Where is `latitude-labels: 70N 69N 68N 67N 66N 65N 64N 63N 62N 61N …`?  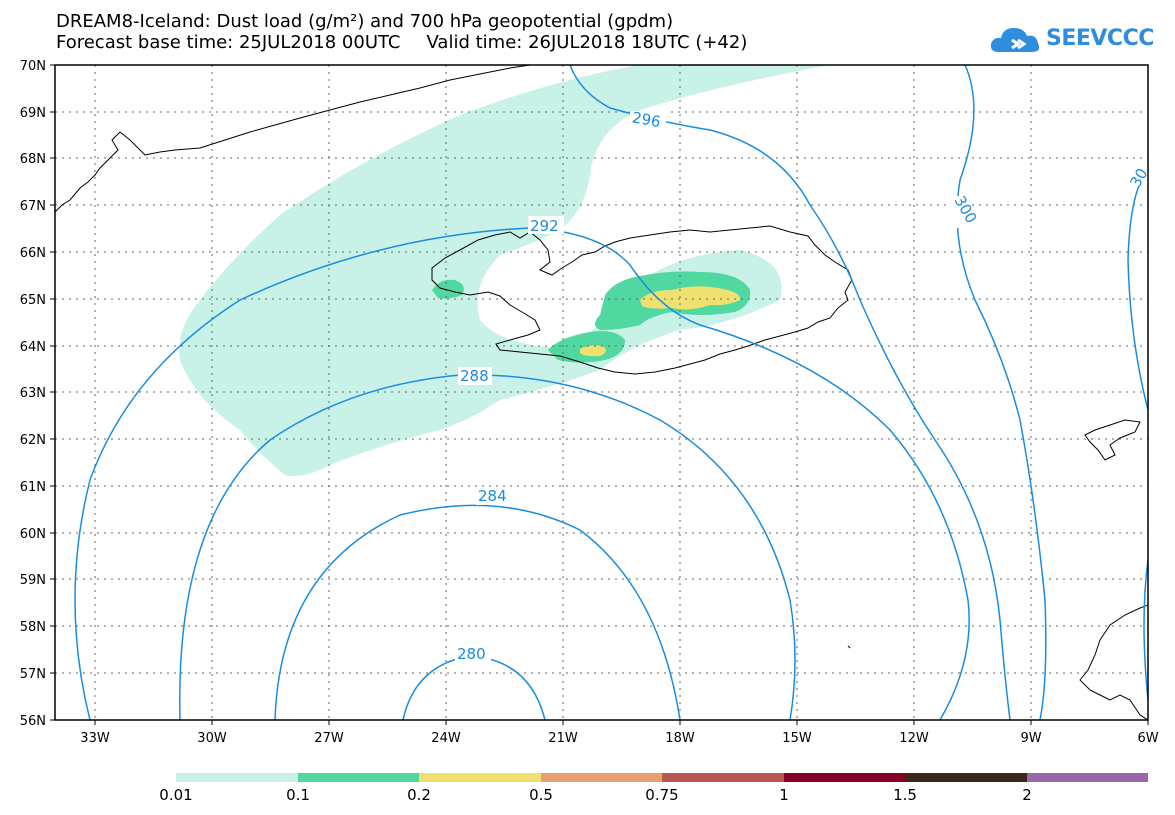 latitude-labels: 70N 69N 68N 67N 66N 65N 64N 63N 62N 61N … is located at coordinates (33, 394).